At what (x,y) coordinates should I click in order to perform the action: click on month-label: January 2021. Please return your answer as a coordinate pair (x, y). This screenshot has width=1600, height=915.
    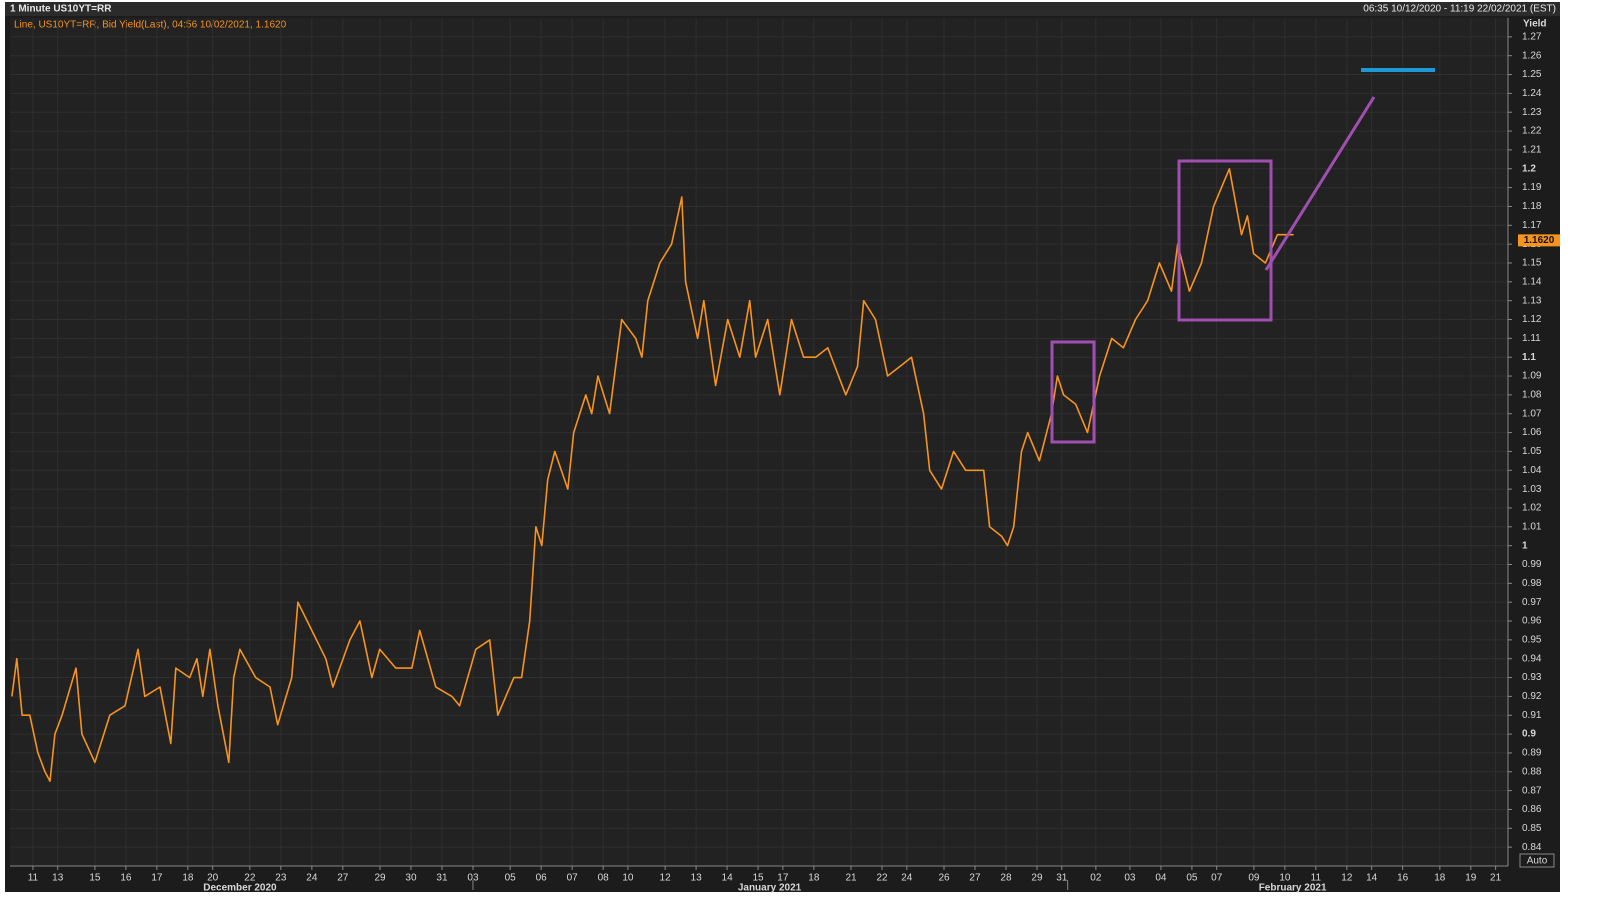
    Looking at the image, I should click on (770, 888).